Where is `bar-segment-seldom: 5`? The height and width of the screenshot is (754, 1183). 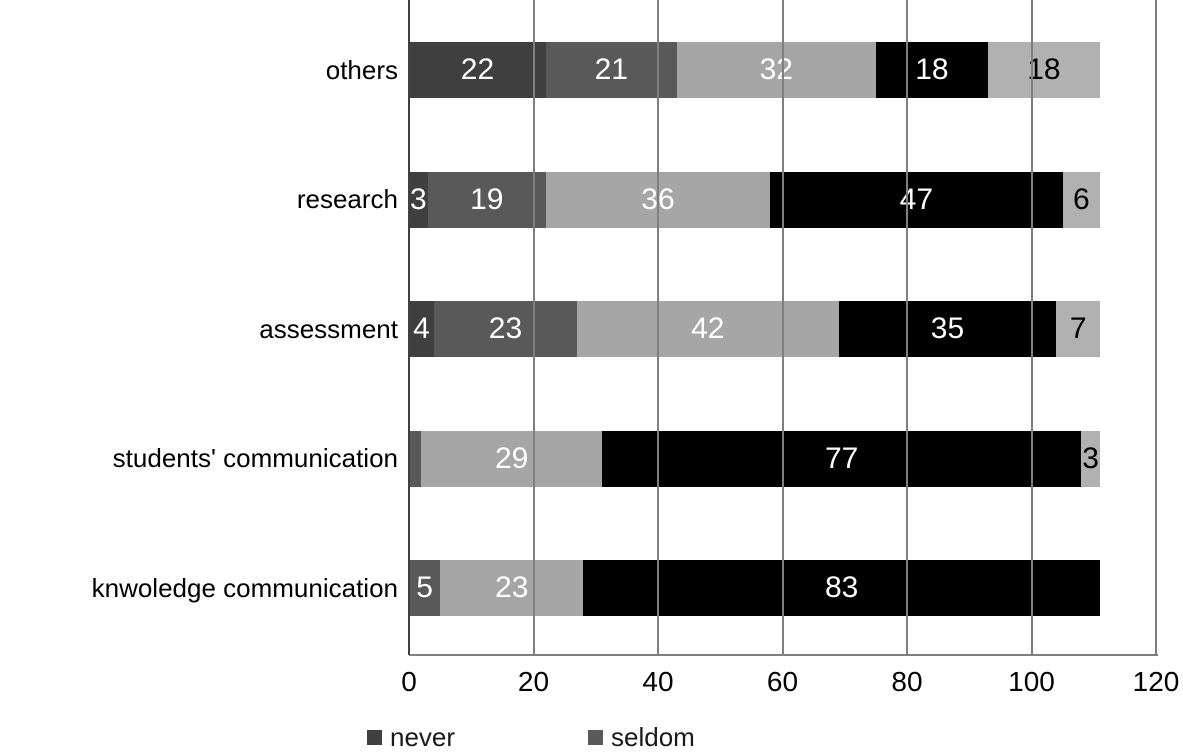
bar-segment-seldom: 5 is located at coordinates (425, 588).